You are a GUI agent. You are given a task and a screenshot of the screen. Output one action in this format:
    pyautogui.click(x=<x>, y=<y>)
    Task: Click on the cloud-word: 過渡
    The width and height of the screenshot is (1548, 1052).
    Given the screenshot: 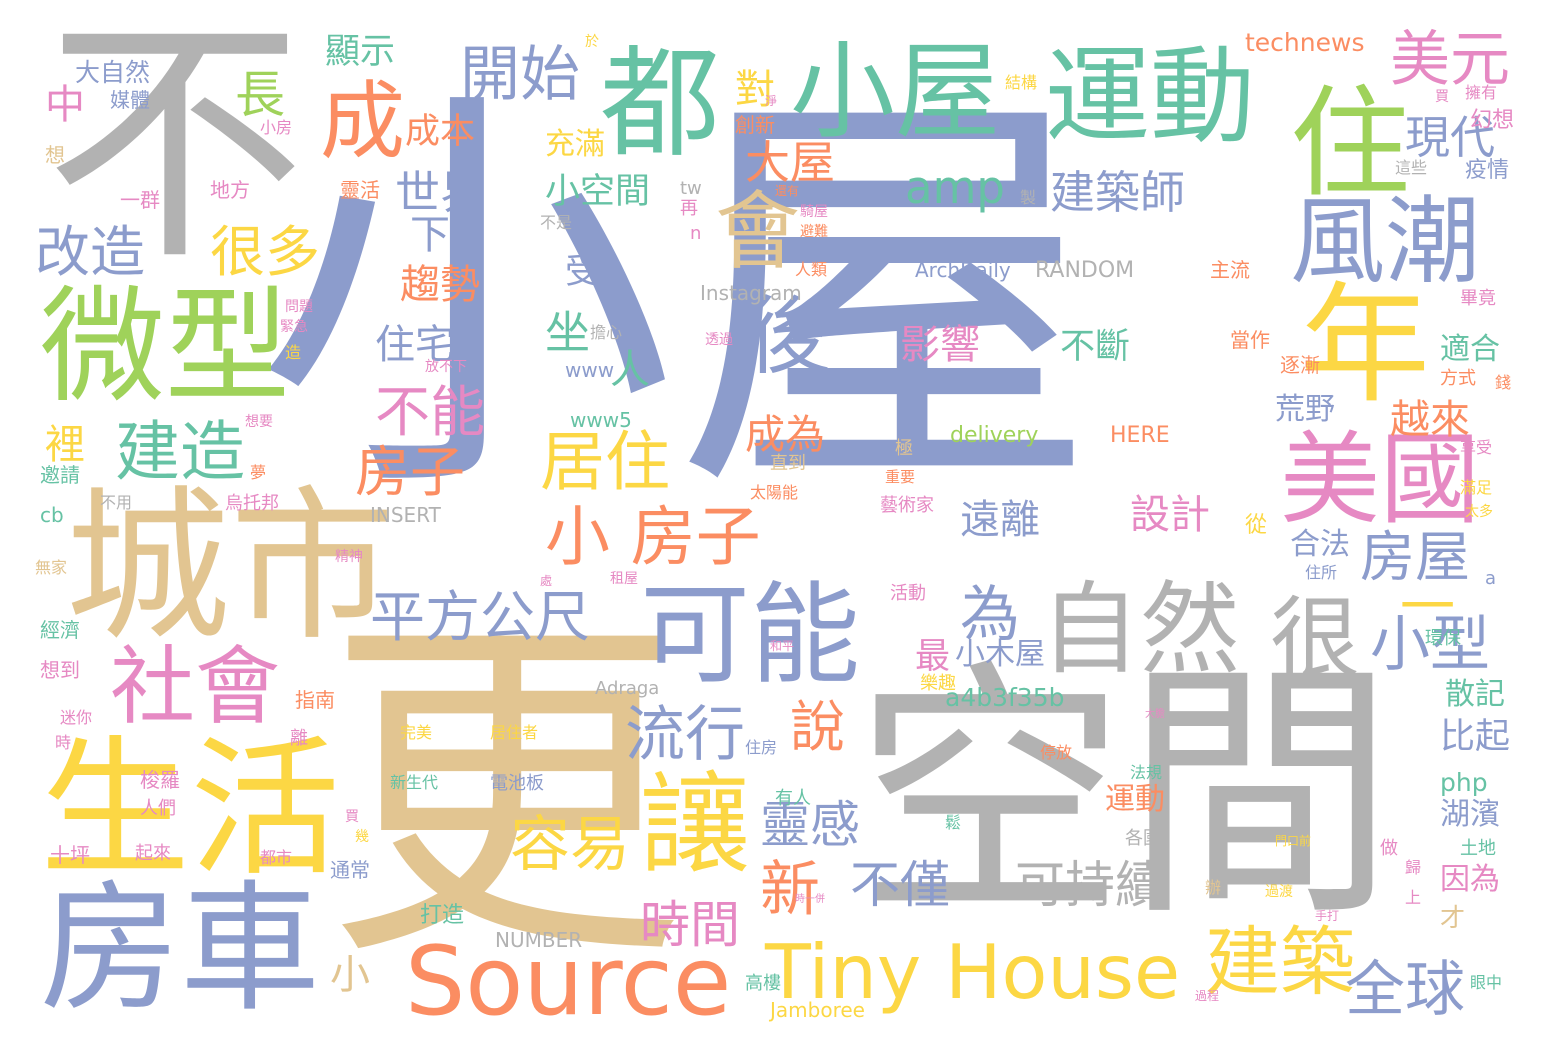 What is the action you would take?
    pyautogui.click(x=1279, y=892)
    